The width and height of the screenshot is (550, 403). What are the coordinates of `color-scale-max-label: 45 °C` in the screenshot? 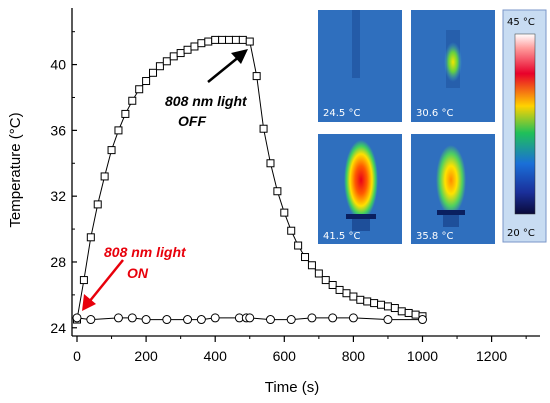 It's located at (521, 22).